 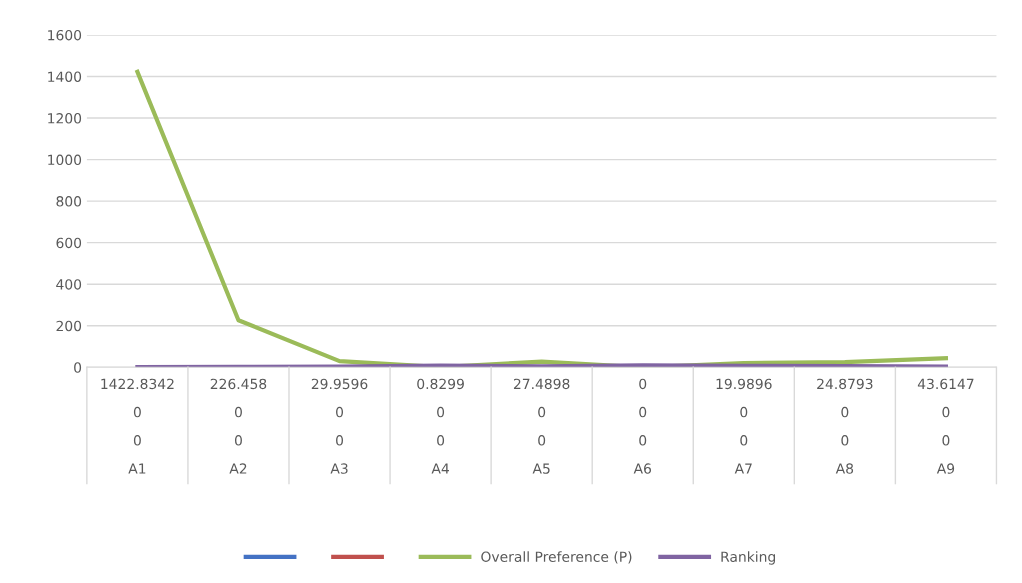 What do you see at coordinates (65, 35) in the screenshot?
I see `y-tick-label: 1600` at bounding box center [65, 35].